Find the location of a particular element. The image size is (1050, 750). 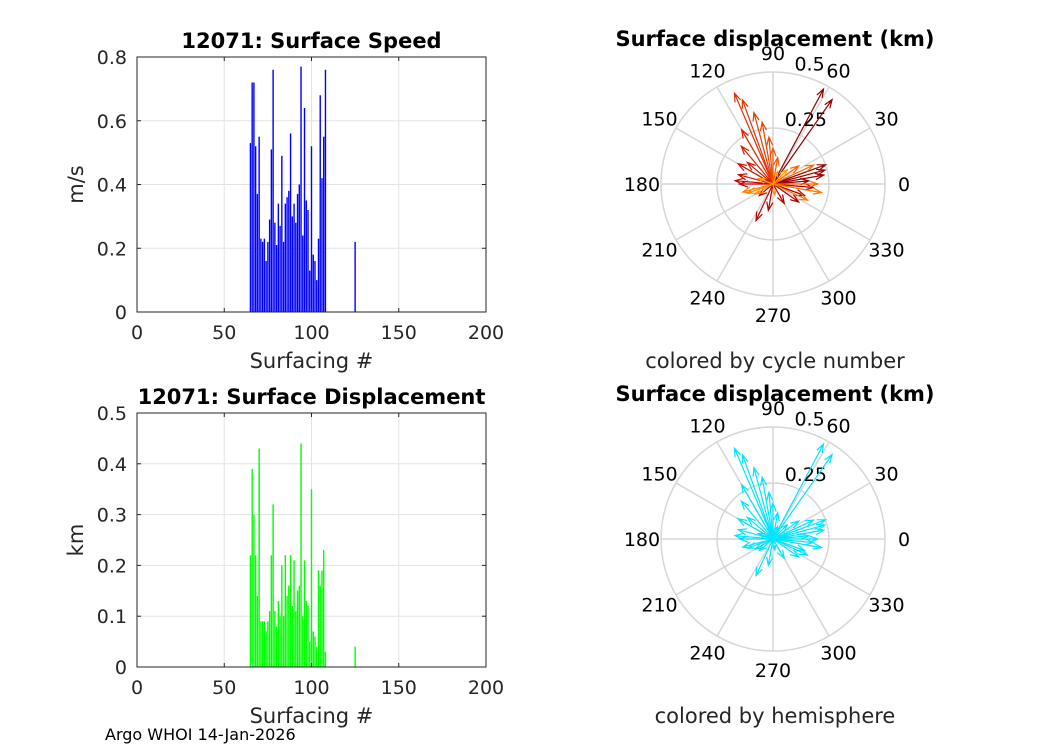

r-tick-label: 0.5 is located at coordinates (809, 65).